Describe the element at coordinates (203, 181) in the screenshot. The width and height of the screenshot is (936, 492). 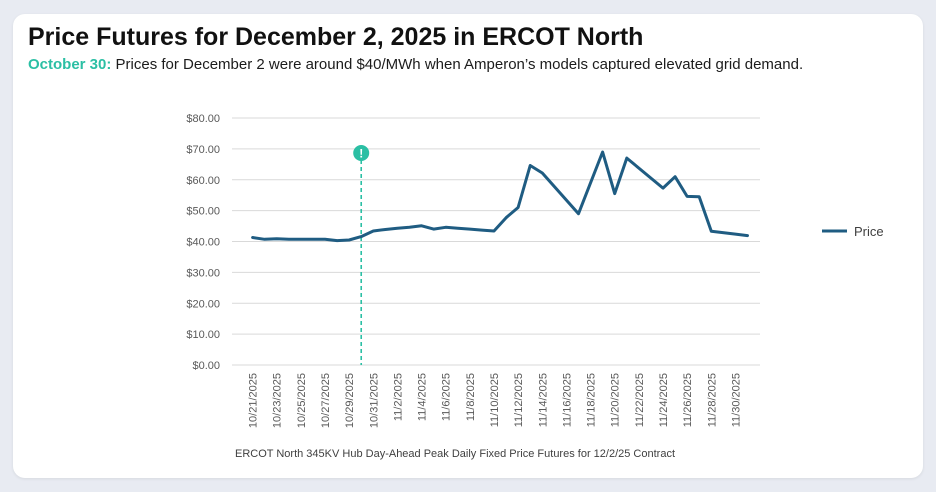
I see `y-tick-label: $60.00` at that location.